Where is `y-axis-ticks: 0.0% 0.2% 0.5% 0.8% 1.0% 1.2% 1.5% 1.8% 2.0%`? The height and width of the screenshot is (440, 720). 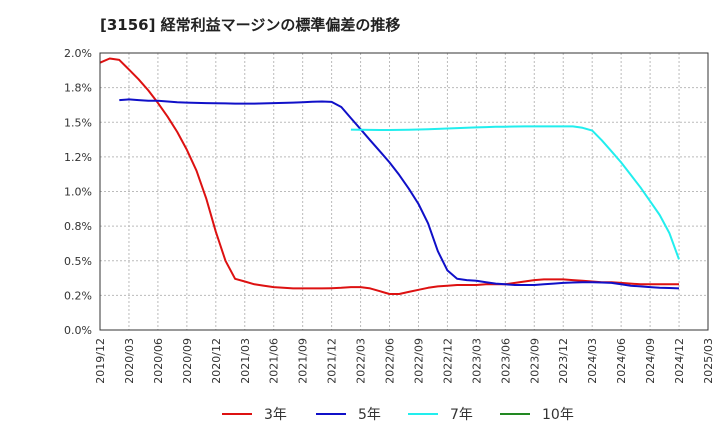
y-axis-ticks: 0.0% 0.2% 0.5% 0.8% 1.0% 1.2% 1.5% 1.8% 2.0% is located at coordinates (78, 192).